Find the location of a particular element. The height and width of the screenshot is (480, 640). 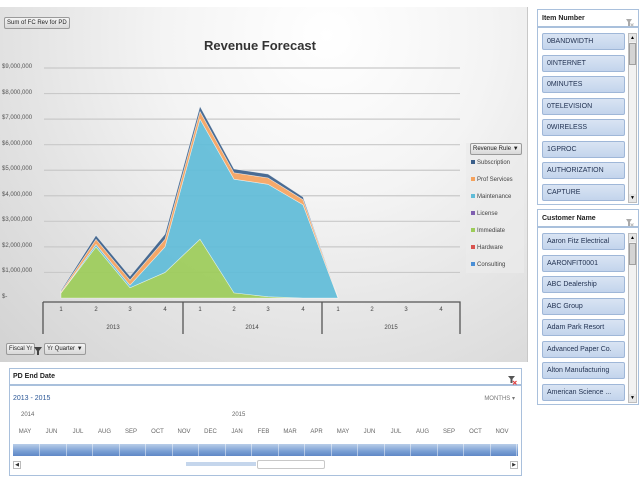

timeline-month-label: JAN is located at coordinates (237, 432).